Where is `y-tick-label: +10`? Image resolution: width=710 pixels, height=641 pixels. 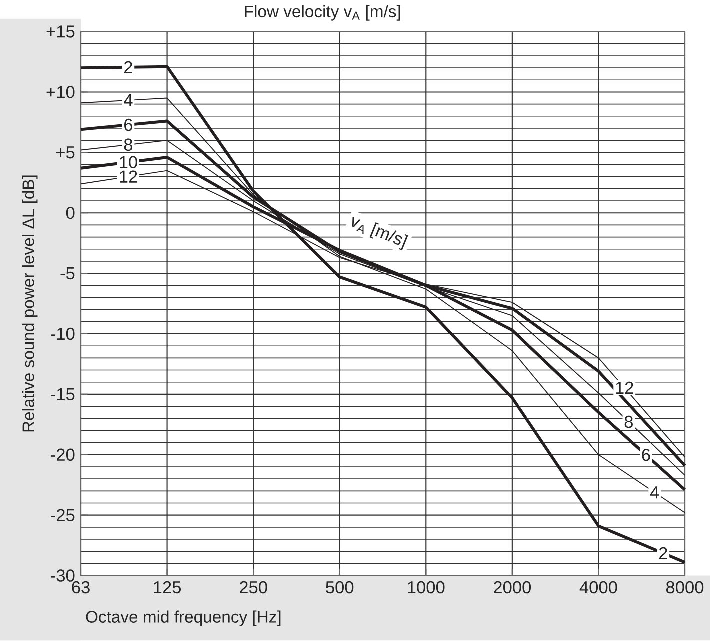 y-tick-label: +10 is located at coordinates (60, 92).